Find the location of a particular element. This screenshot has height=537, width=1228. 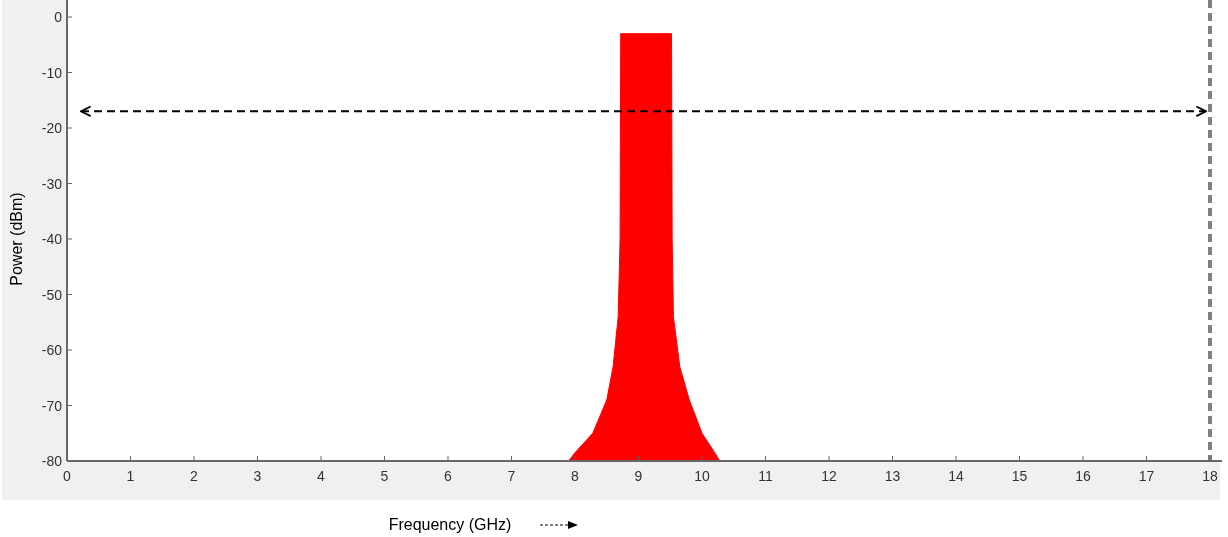

x-tick-label: 16 is located at coordinates (1083, 476).